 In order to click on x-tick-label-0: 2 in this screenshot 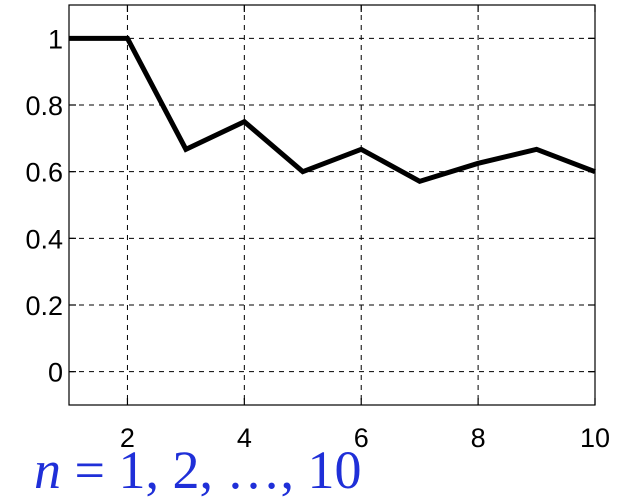, I will do `click(127, 438)`.